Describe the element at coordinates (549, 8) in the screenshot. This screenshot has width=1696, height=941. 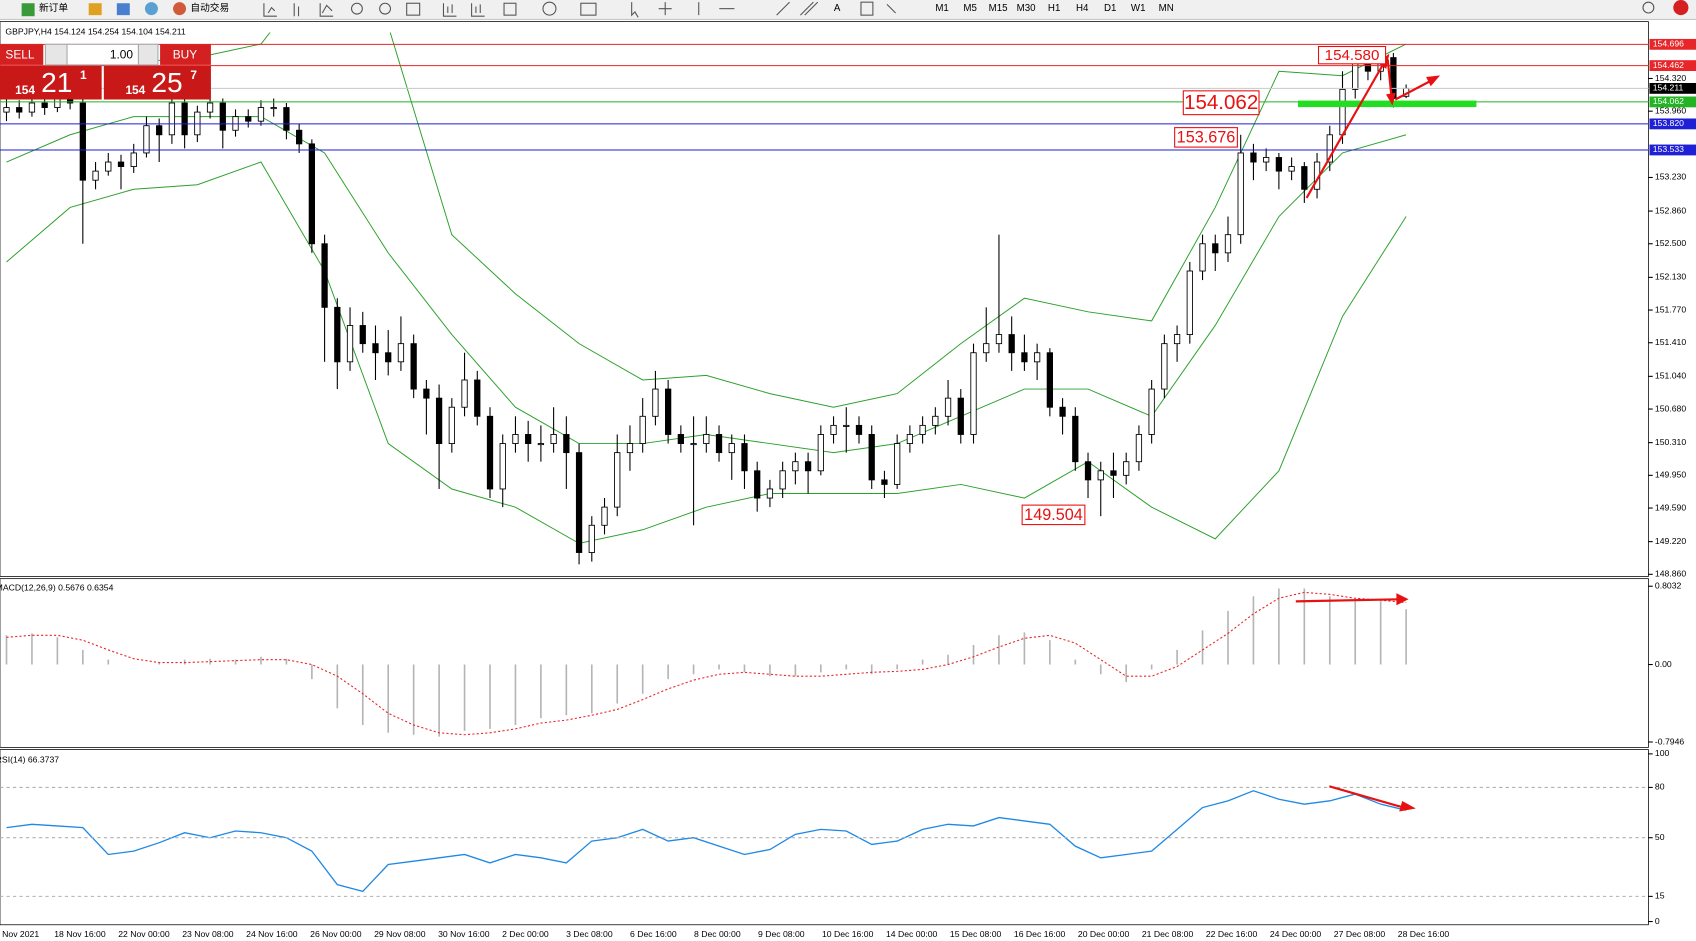
I see `period-icon` at that location.